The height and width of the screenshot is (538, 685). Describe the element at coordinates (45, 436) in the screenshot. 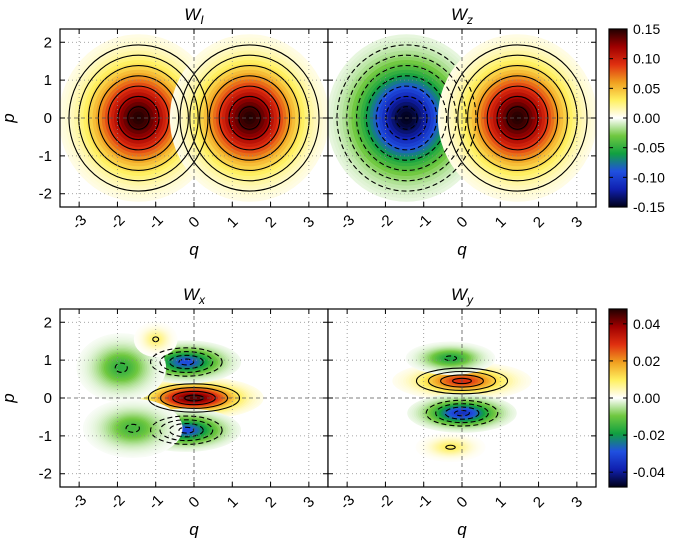

I see `y-tick-label: -1` at that location.